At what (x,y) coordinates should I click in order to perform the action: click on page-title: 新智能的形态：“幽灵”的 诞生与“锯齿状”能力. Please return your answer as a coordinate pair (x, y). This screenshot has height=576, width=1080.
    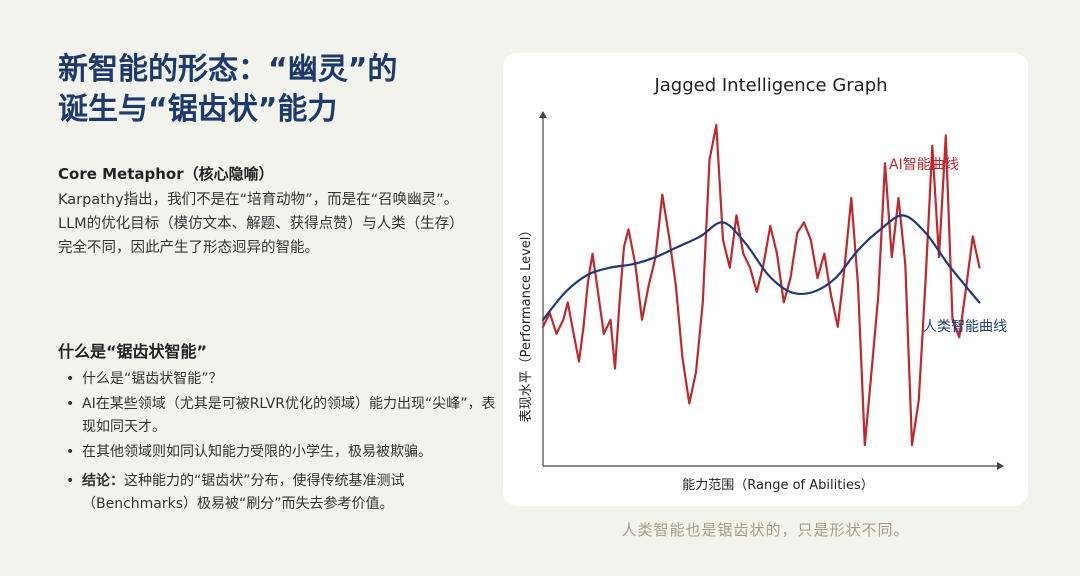
    Looking at the image, I should click on (268, 90).